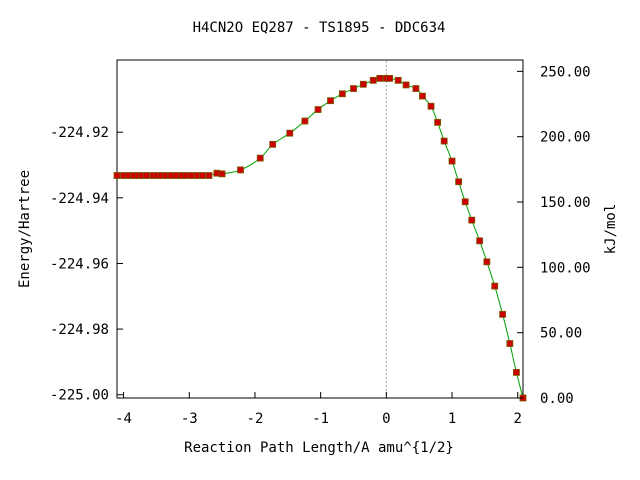  Describe the element at coordinates (25, 229) in the screenshot. I see `y-axis-title: Energy/Hartree` at that location.